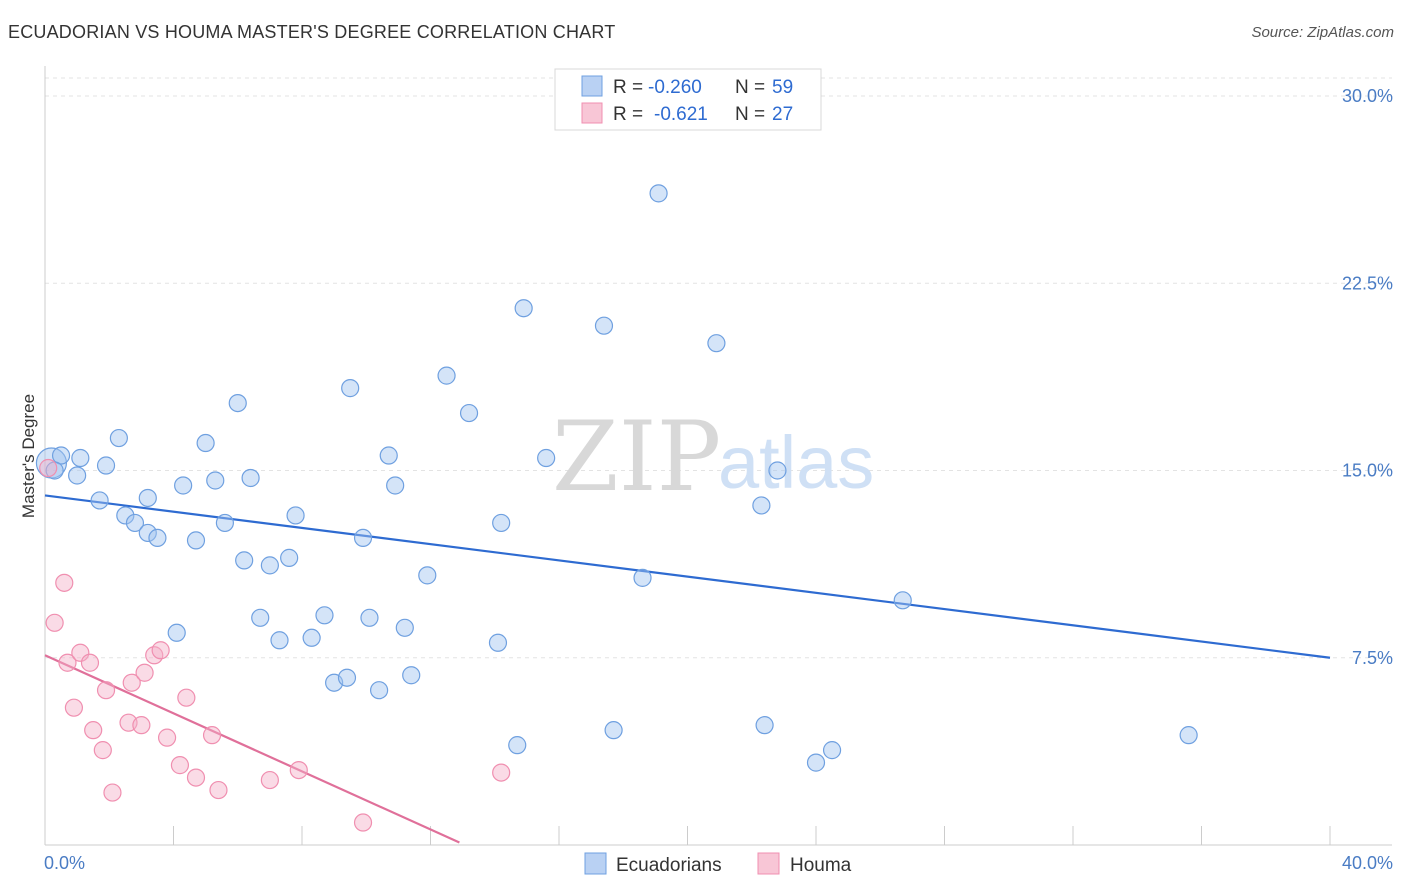 This screenshot has height=892, width=1406. Describe the element at coordinates (750, 87) in the screenshot. I see `legend-n-label-1: N =` at that location.